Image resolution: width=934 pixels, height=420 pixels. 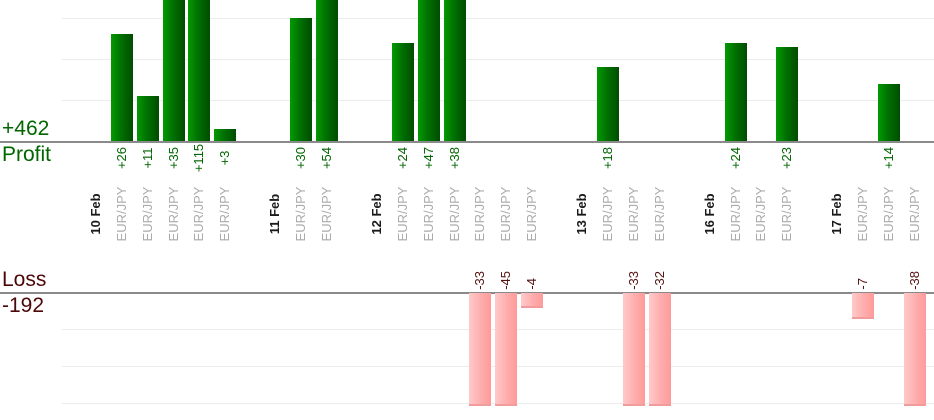 What do you see at coordinates (95, 214) in the screenshot?
I see `date-label: 10 Feb` at bounding box center [95, 214].